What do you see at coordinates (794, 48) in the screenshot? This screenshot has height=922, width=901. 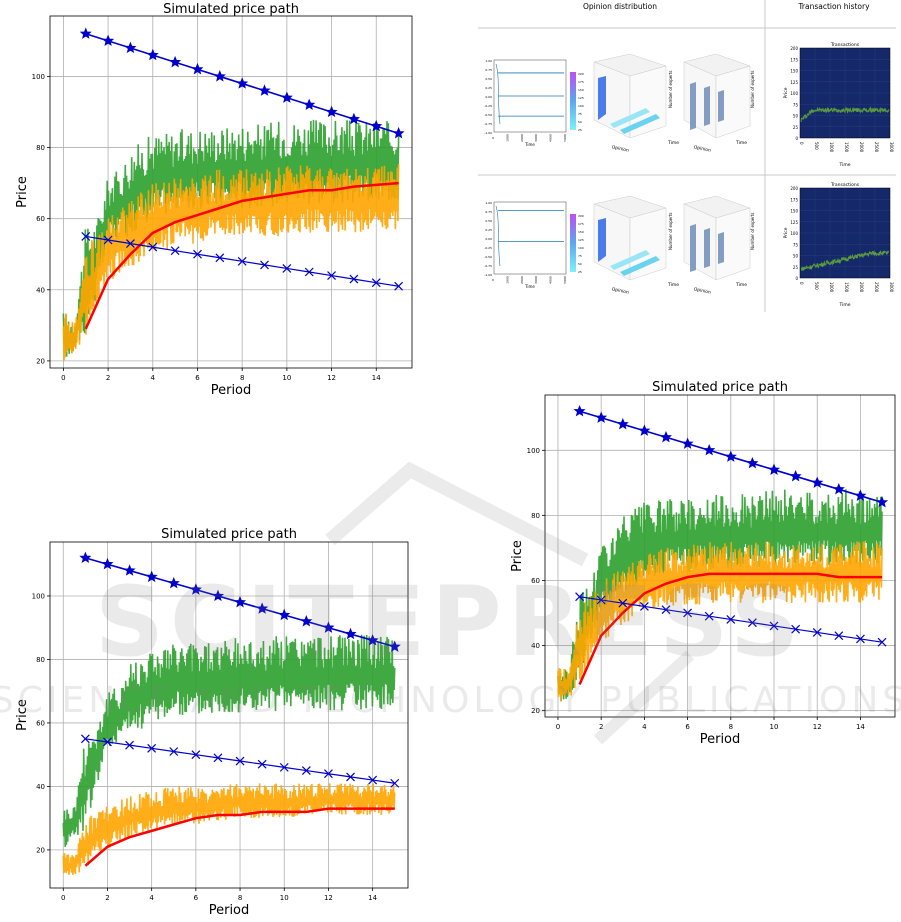 I see `transaction-y-tick-label: 200` at bounding box center [794, 48].